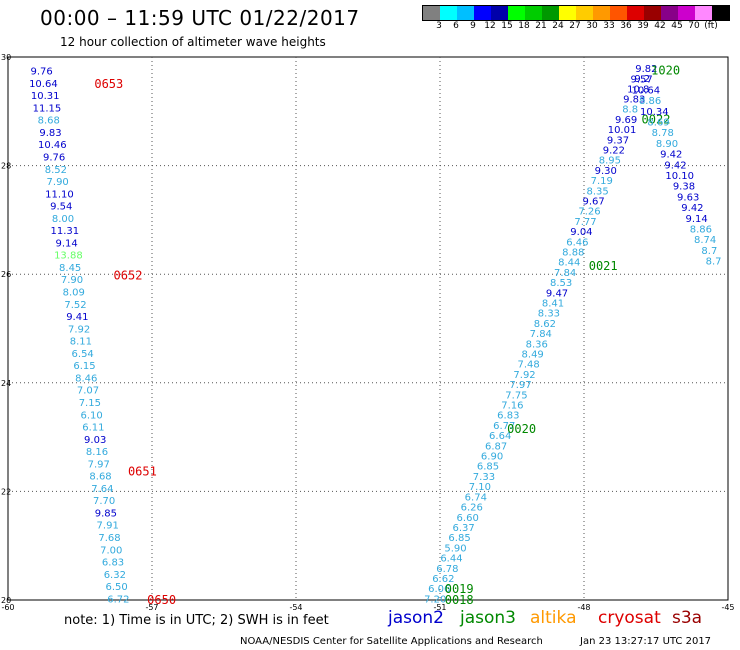 The width and height of the screenshot is (740, 650). What do you see at coordinates (81, 342) in the screenshot?
I see `wave-height-value: 8.11` at bounding box center [81, 342].